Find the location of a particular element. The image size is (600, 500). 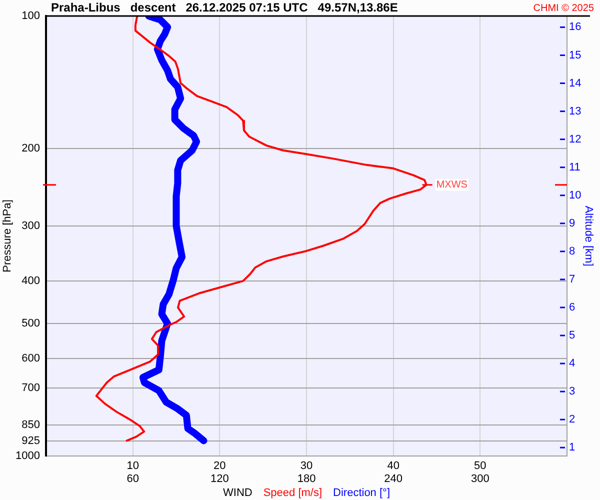

y2-tick-label: 2 is located at coordinates (572, 420).